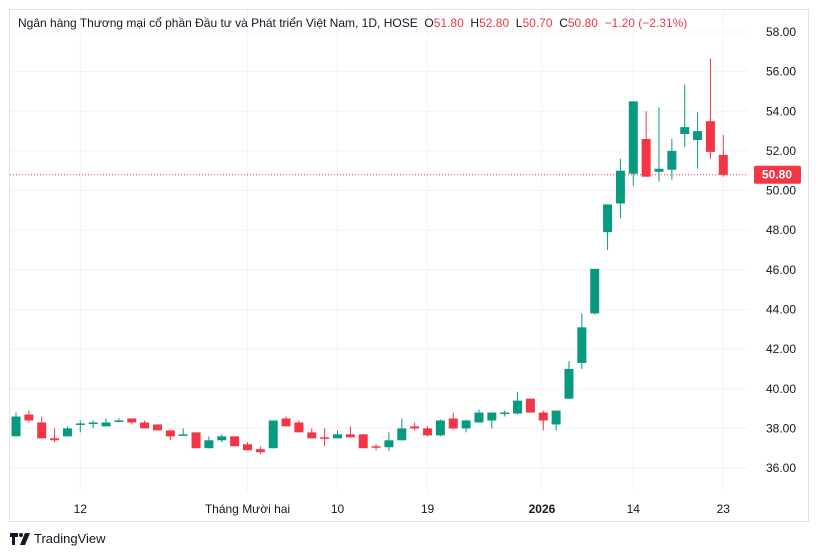  What do you see at coordinates (247, 509) in the screenshot?
I see `time-tick-label: Tháng Mười hai` at bounding box center [247, 509].